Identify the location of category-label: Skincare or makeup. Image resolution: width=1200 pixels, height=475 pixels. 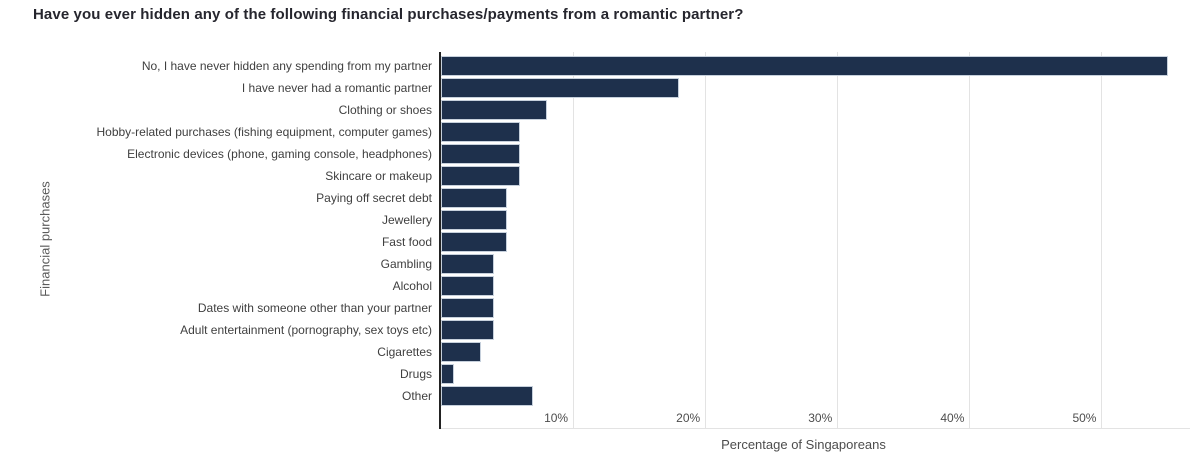
(378, 176).